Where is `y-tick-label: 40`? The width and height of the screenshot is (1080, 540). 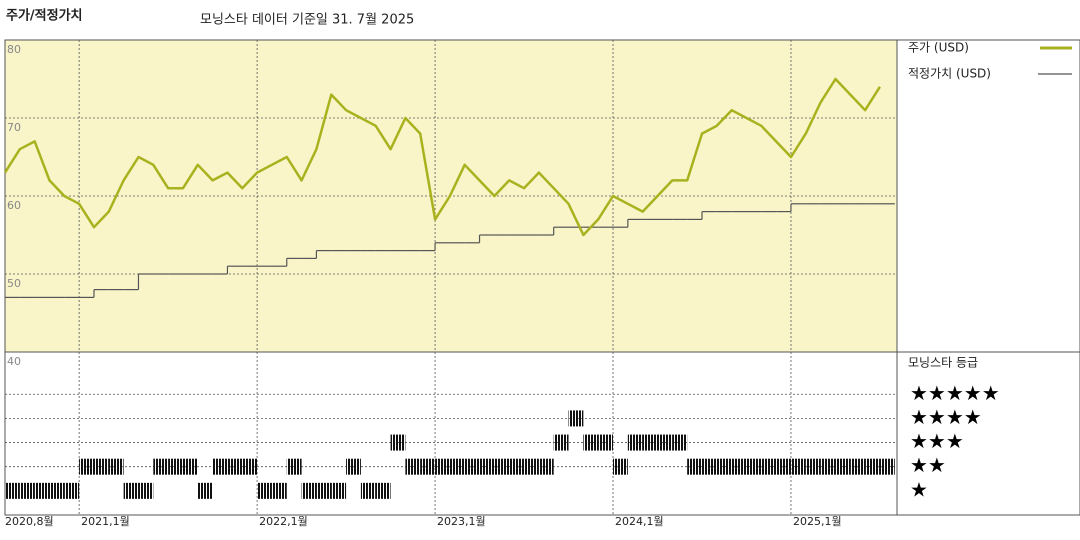
y-tick-label: 40 is located at coordinates (14, 361).